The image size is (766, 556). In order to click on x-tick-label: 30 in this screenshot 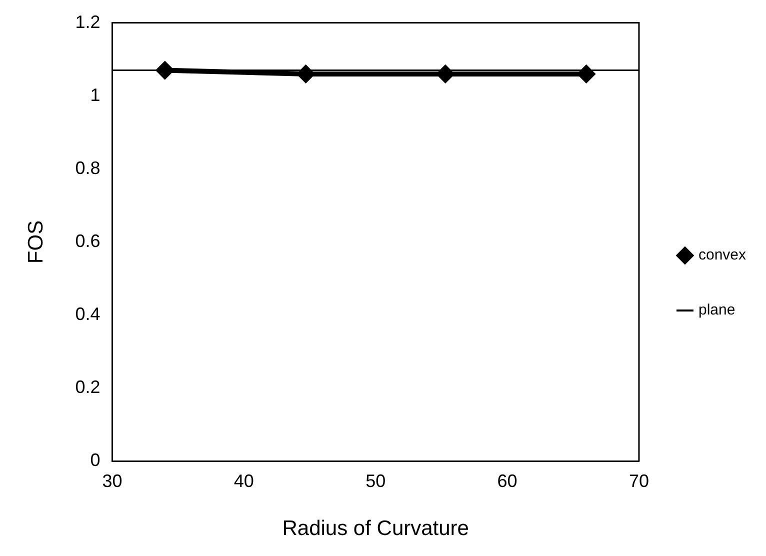, I will do `click(112, 480)`.